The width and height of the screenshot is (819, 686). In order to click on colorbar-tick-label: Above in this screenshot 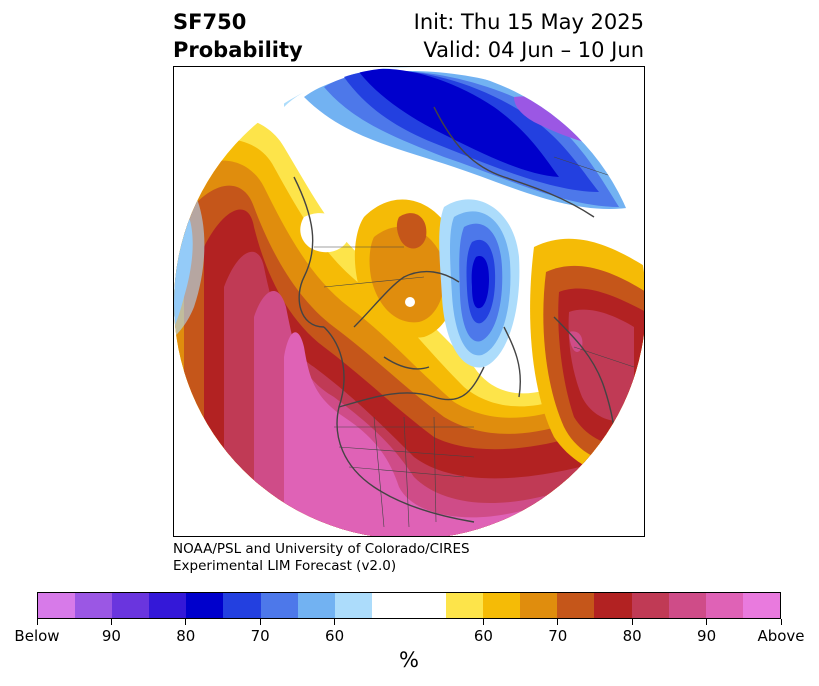, I will do `click(781, 636)`.